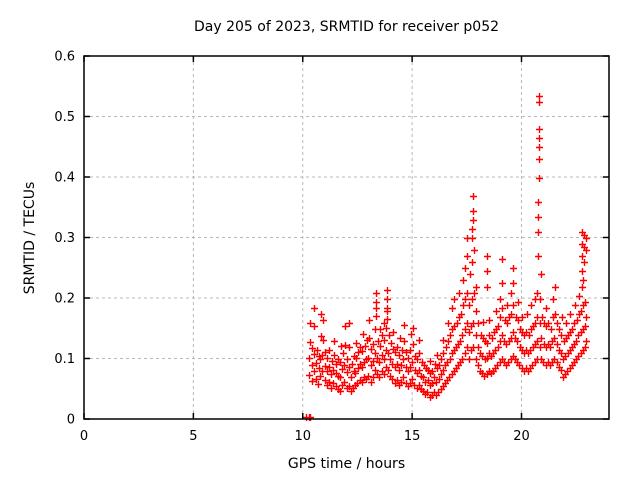 This screenshot has height=480, width=640. Describe the element at coordinates (64, 299) in the screenshot. I see `y-tick-label: 0.2` at that location.